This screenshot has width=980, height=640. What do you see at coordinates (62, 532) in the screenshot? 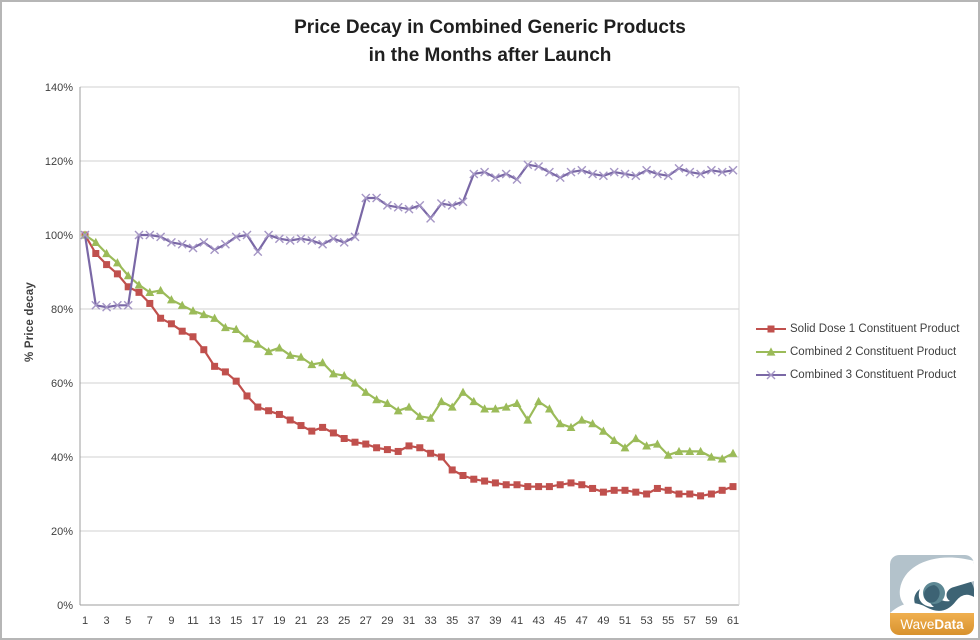
I see `y-tick-label: 20%` at bounding box center [62, 532].